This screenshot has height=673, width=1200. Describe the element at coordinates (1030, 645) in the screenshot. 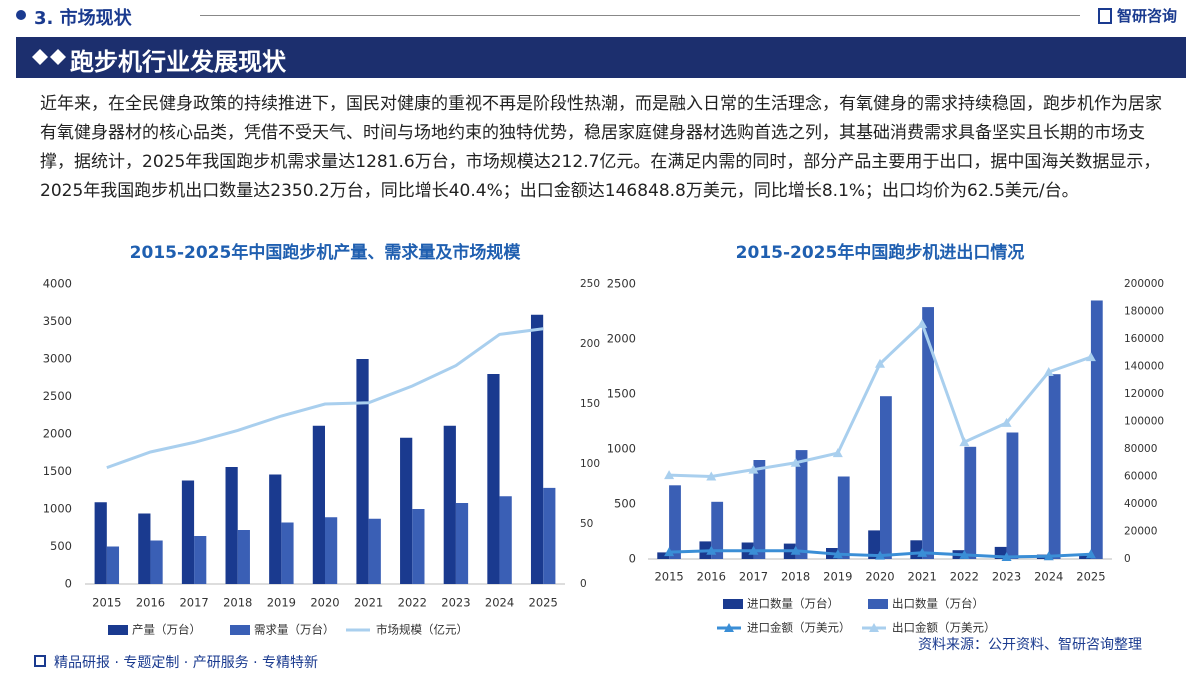

I see `source: 资料来源：公开资料、智研咨询整理` at that location.